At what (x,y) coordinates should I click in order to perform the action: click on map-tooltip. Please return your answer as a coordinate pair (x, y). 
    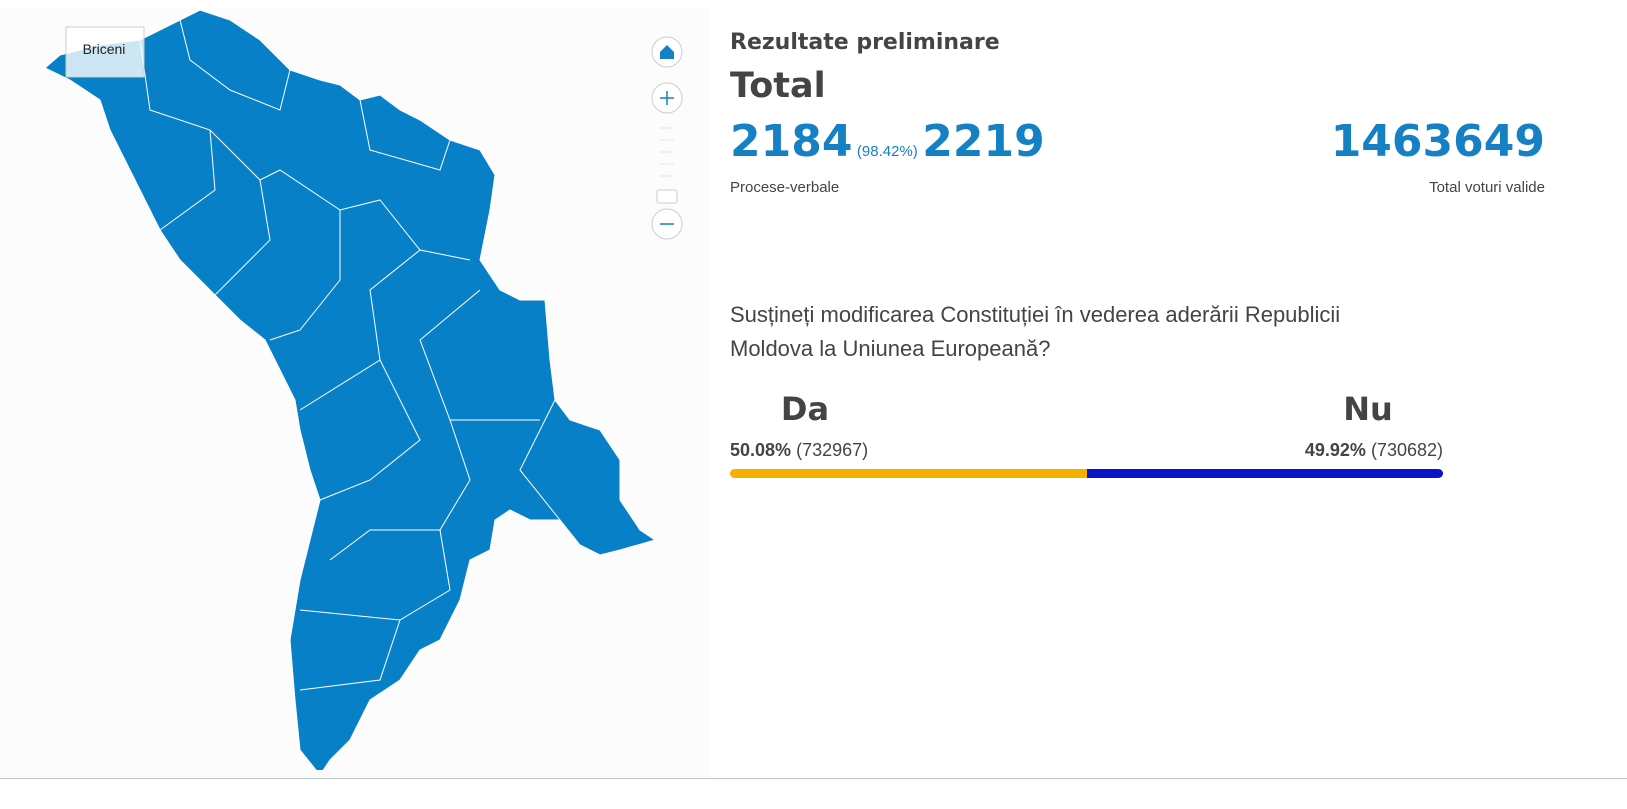
    Looking at the image, I should click on (105, 52).